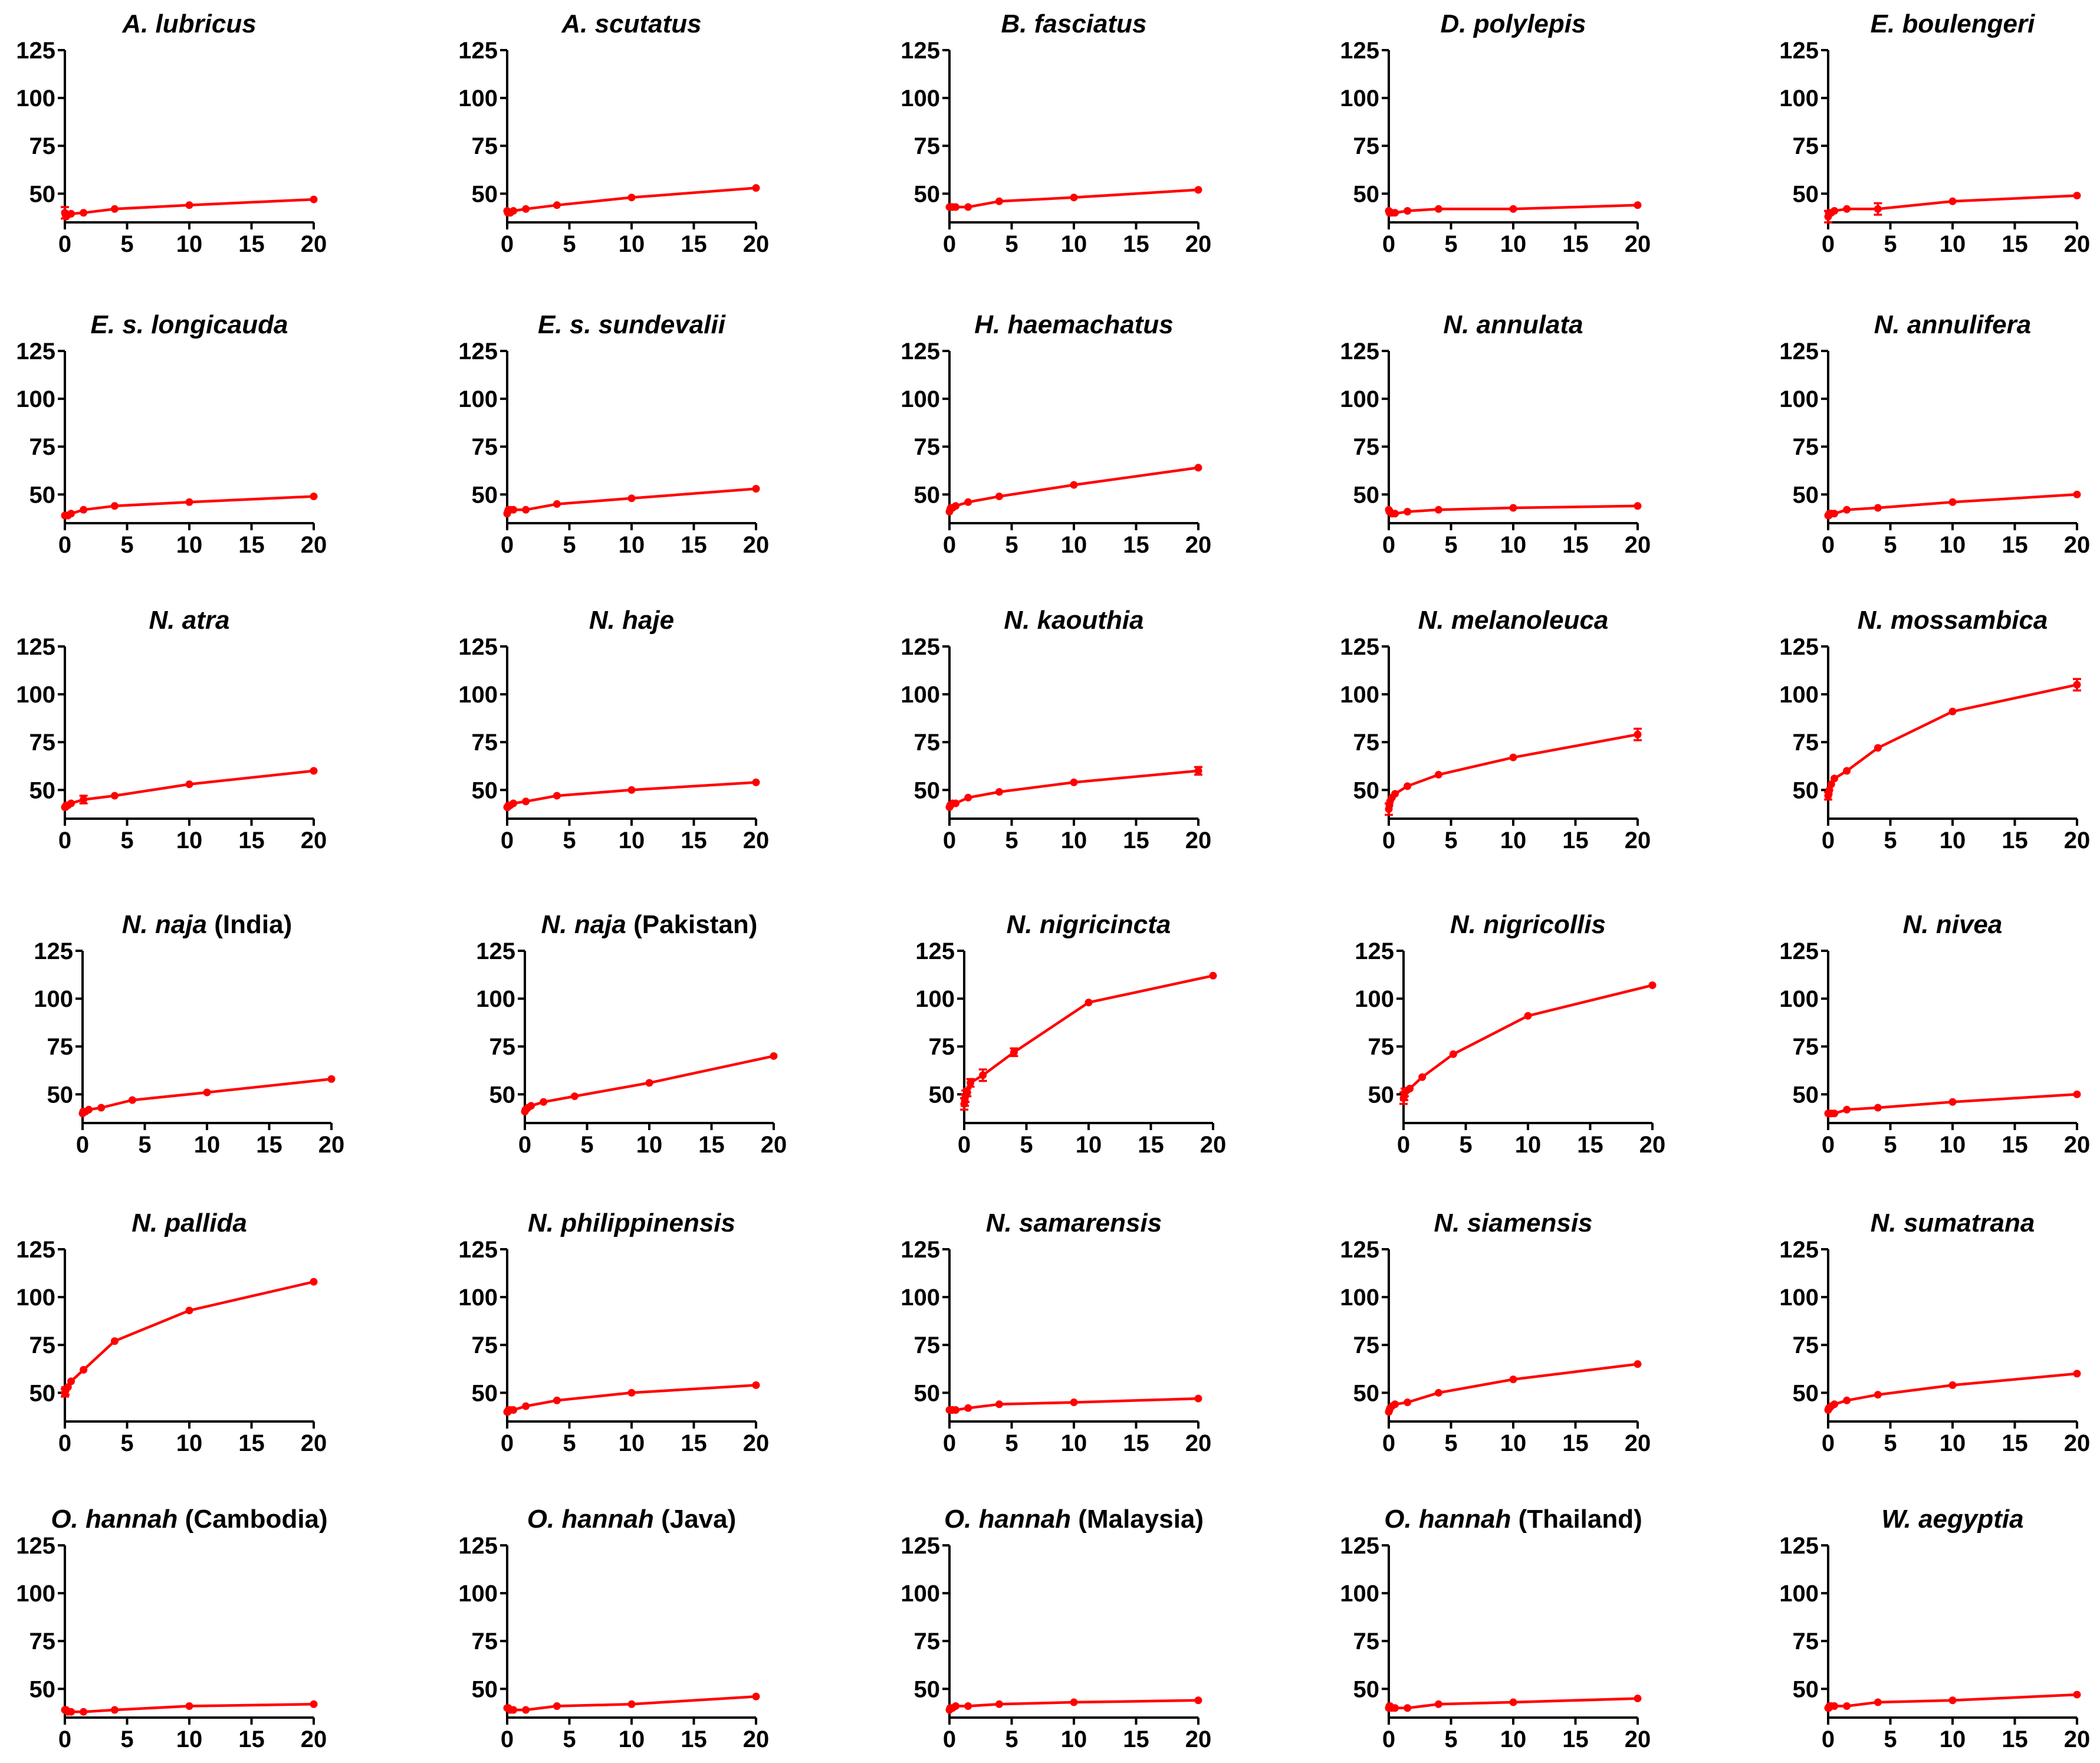  I want to click on chart-title: N. naja (India), so click(207, 924).